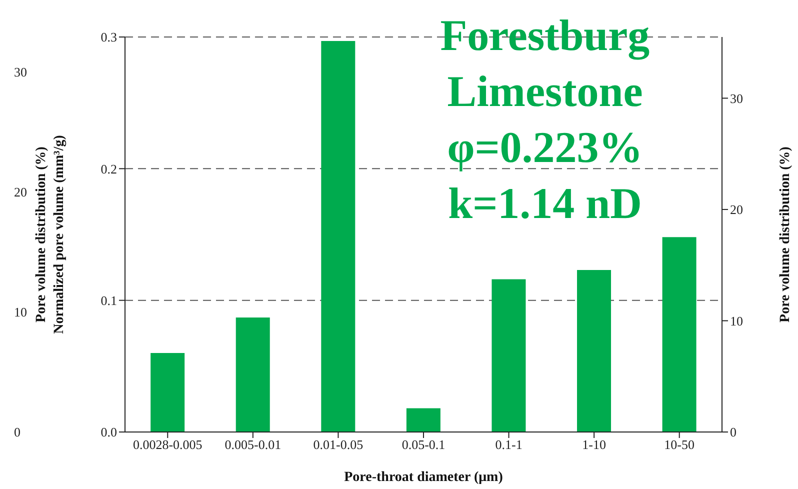 The height and width of the screenshot is (489, 798). Describe the element at coordinates (59, 234) in the screenshot. I see `y-axis-title: Normalized pore volume (mm³/g)` at that location.